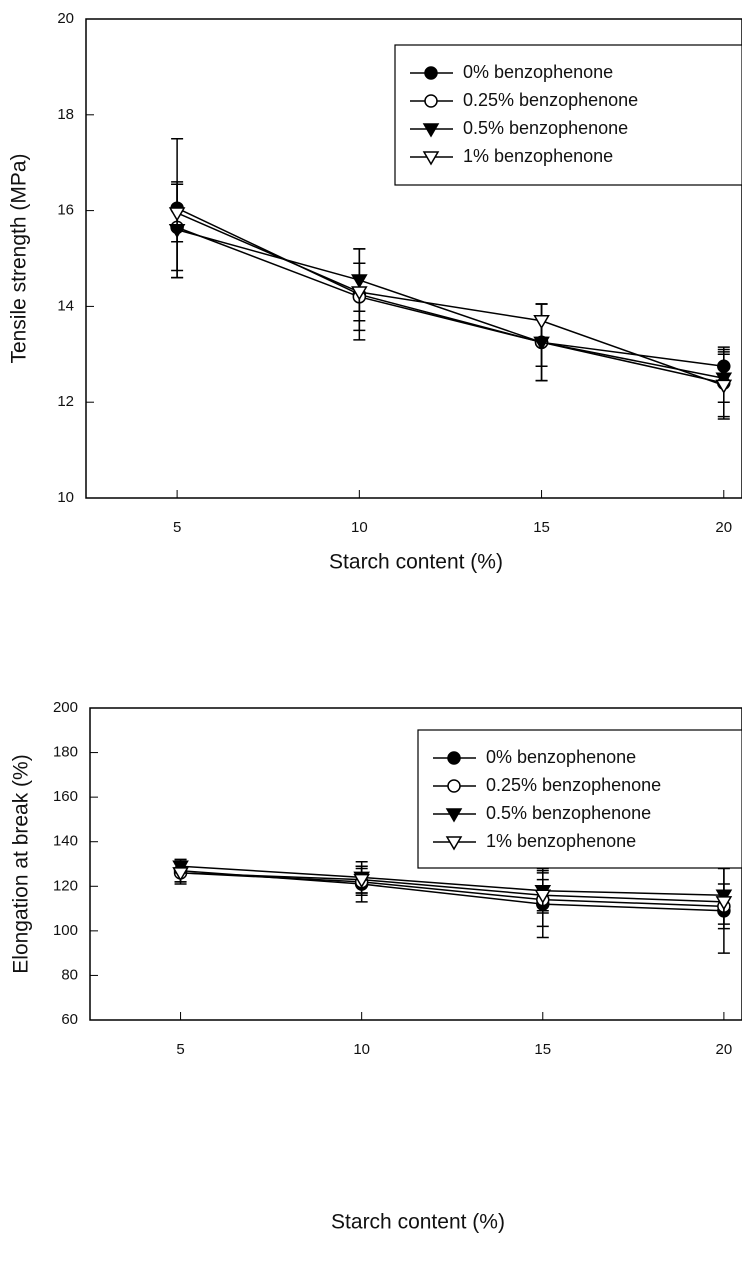  I want to click on y-tick-label: 10, so click(65, 497).